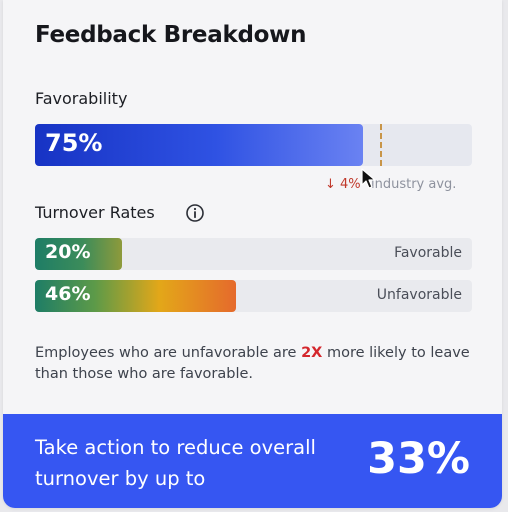 This screenshot has width=508, height=512. I want to click on turnover-unfavorable-fill, so click(136, 296).